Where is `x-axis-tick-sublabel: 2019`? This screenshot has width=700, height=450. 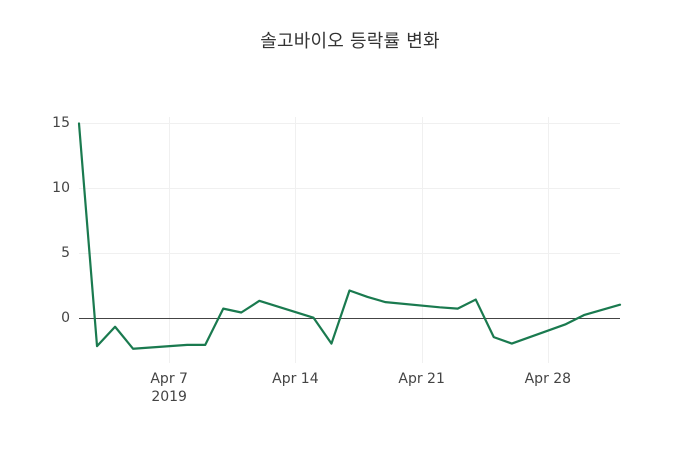 x-axis-tick-sublabel: 2019 is located at coordinates (169, 397).